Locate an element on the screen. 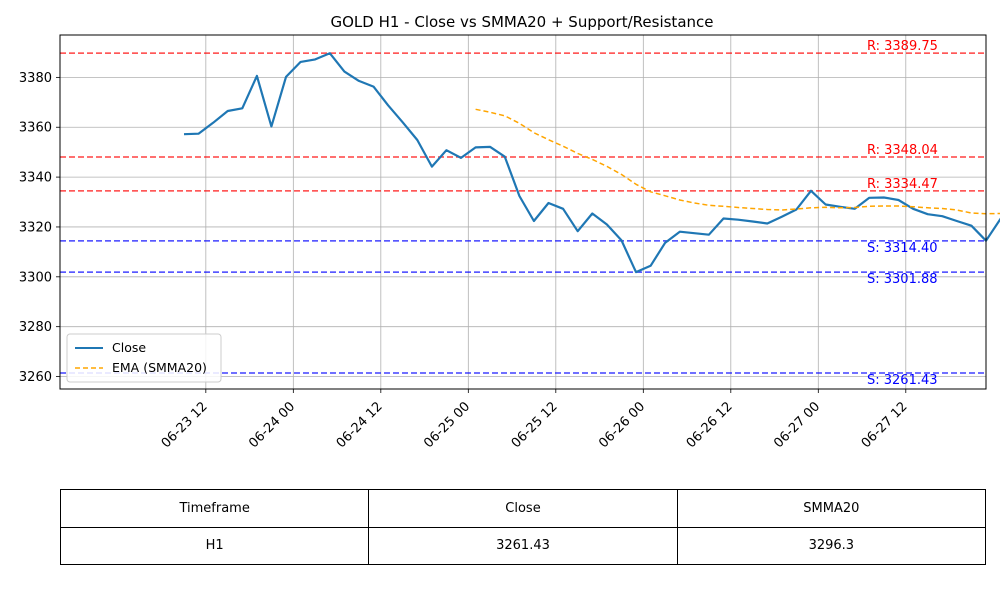  table-header-cell: Close is located at coordinates (523, 508).